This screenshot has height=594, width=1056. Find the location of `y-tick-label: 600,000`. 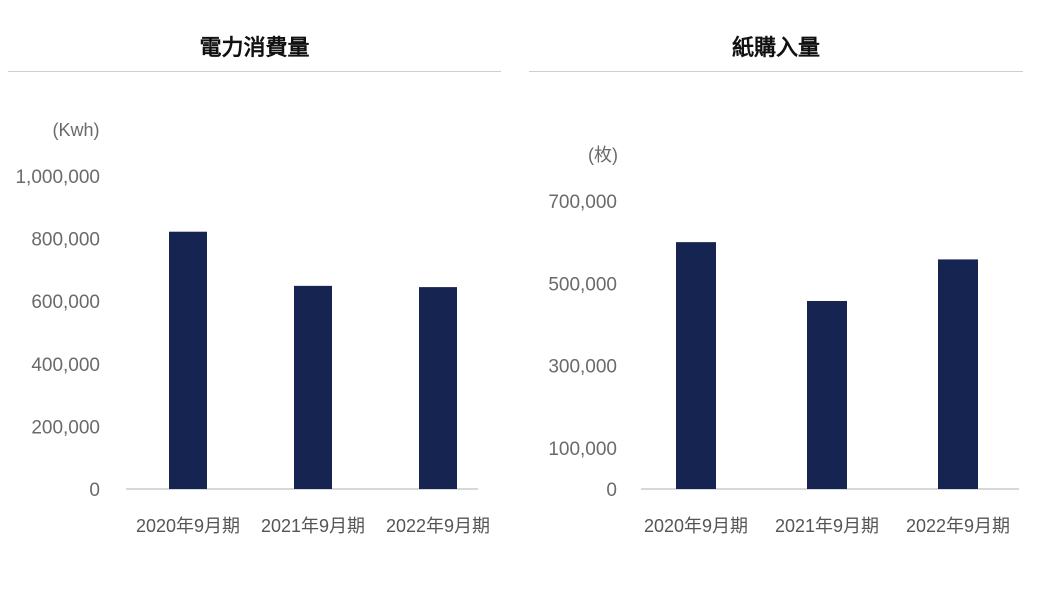

y-tick-label: 600,000 is located at coordinates (65, 302).